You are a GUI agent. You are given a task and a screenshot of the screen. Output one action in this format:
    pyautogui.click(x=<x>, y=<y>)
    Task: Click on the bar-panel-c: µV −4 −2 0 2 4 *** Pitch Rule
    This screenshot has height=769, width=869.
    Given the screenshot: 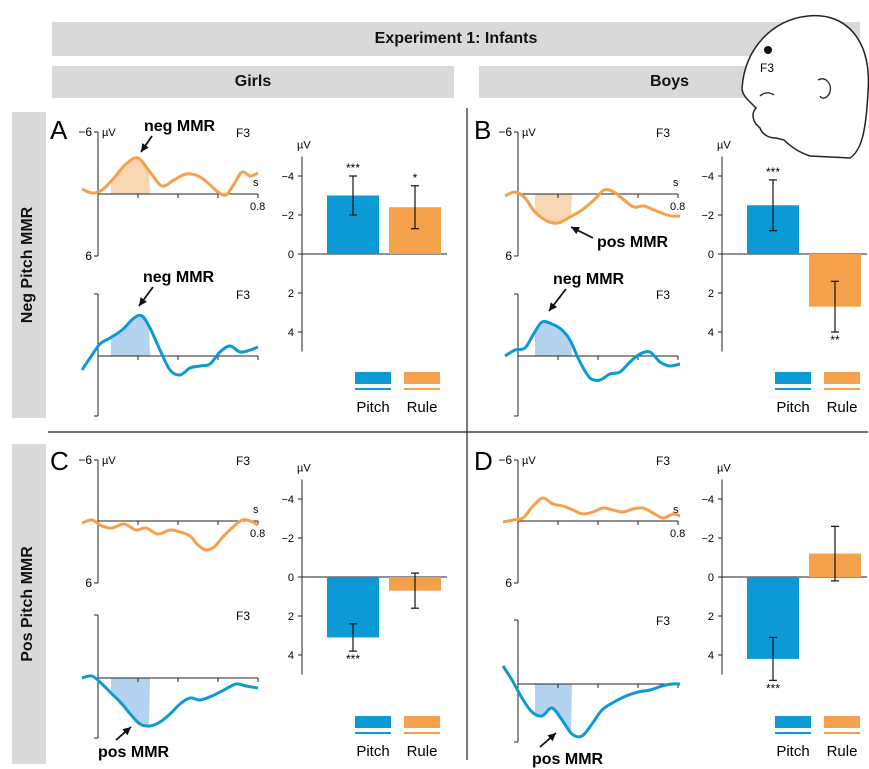 What is the action you would take?
    pyautogui.click(x=364, y=611)
    